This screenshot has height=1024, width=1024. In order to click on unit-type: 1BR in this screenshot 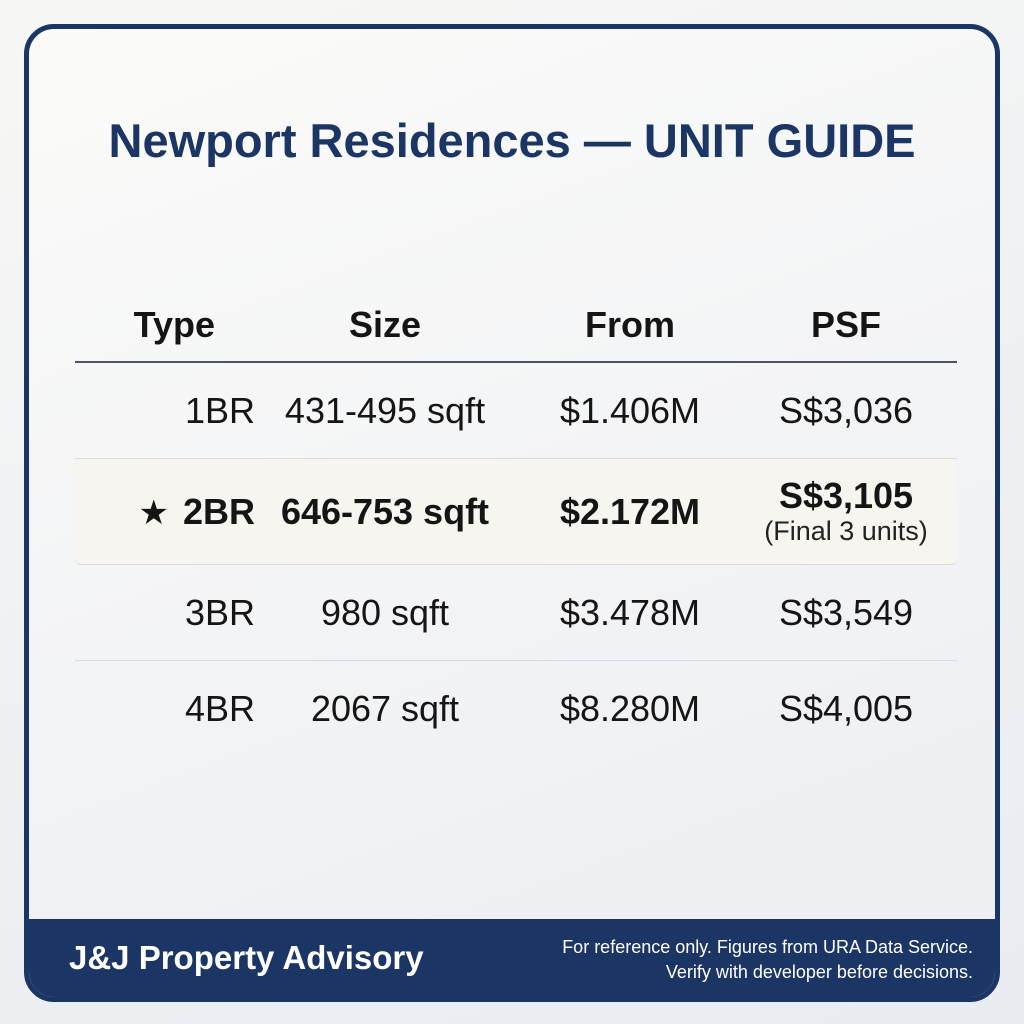, I will do `click(219, 410)`.